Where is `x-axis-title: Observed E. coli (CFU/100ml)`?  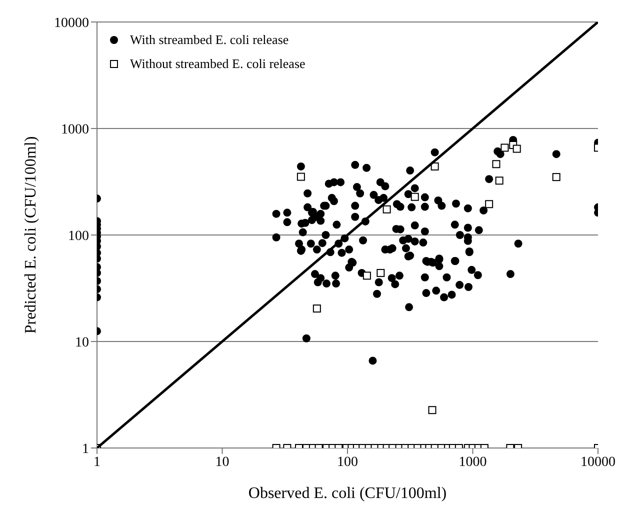
x-axis-title: Observed E. coli (CFU/100ml) is located at coordinates (347, 493).